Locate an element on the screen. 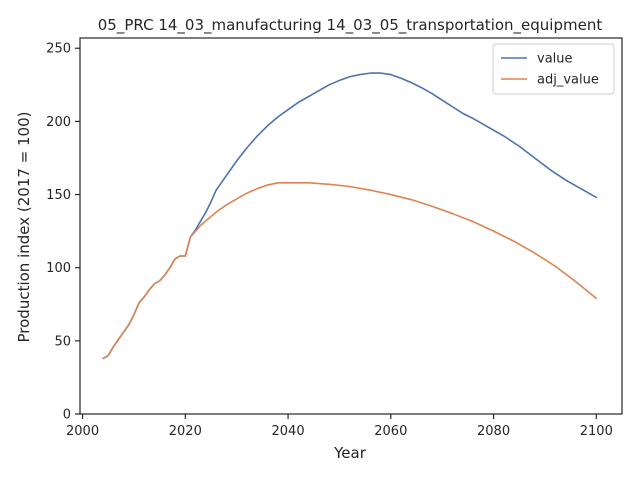 The width and height of the screenshot is (640, 480). y-tick-label: 50 is located at coordinates (62, 341).